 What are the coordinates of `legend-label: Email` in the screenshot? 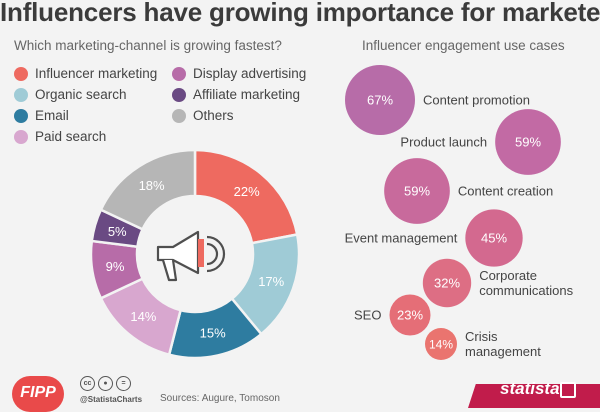 It's located at (52, 115).